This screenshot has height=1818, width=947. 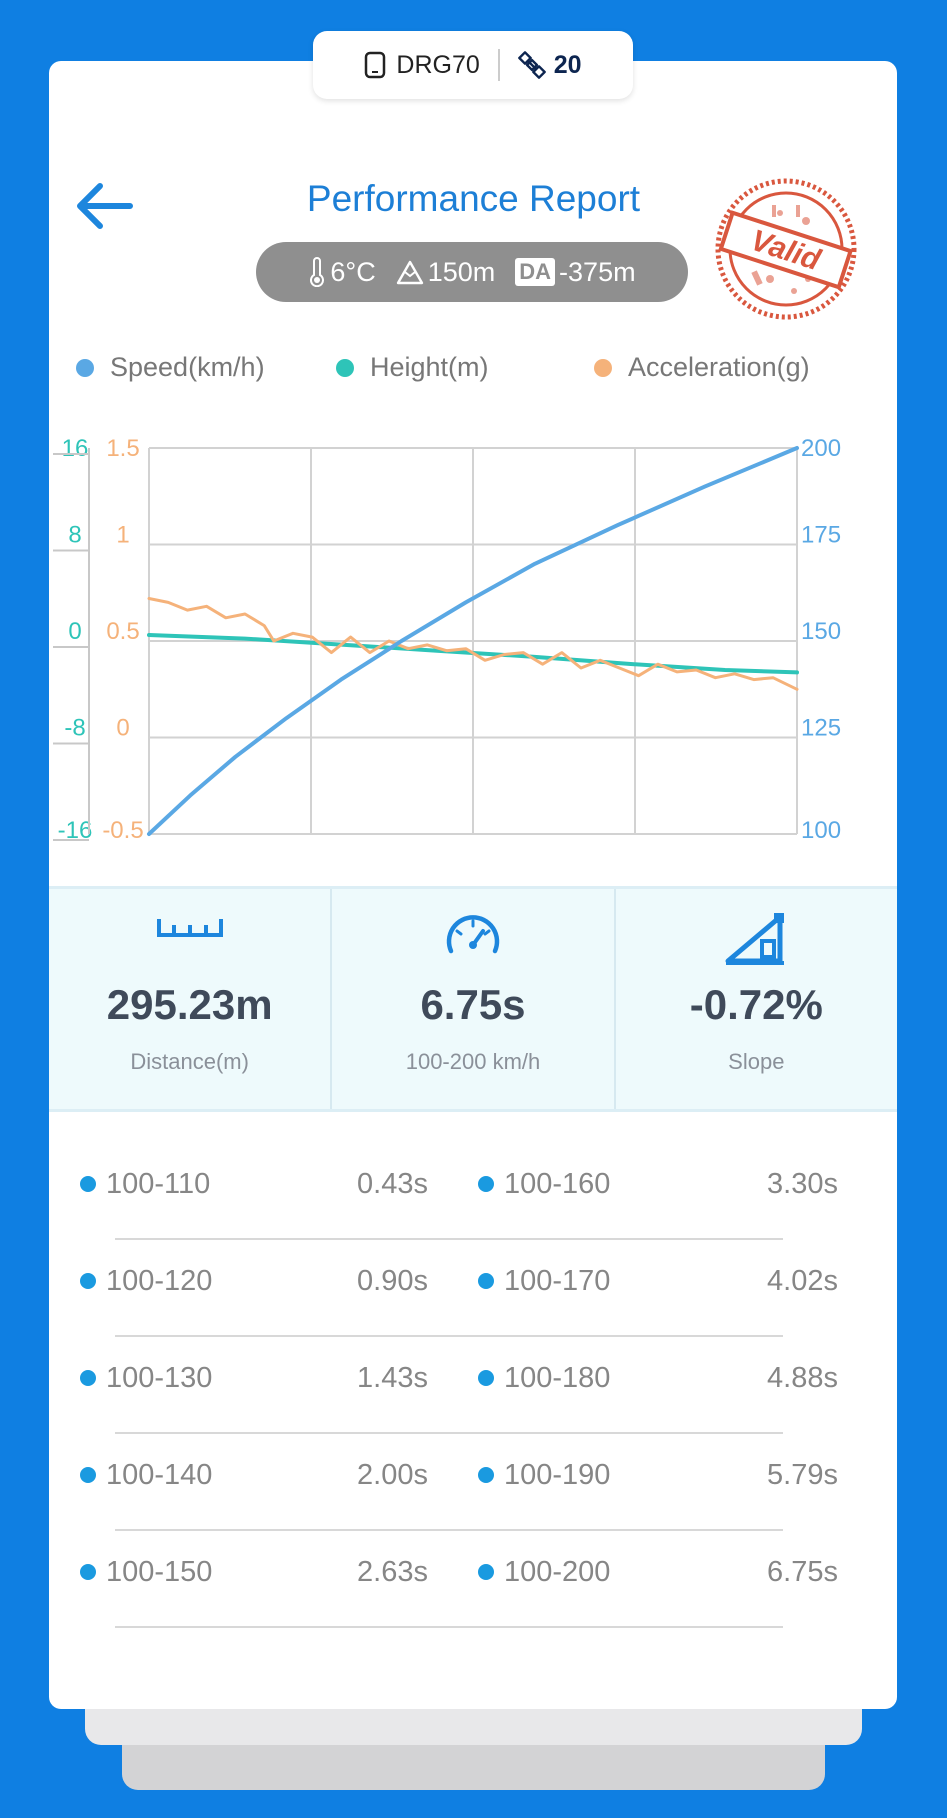 What do you see at coordinates (821, 535) in the screenshot?
I see `speed-tick-label: 175` at bounding box center [821, 535].